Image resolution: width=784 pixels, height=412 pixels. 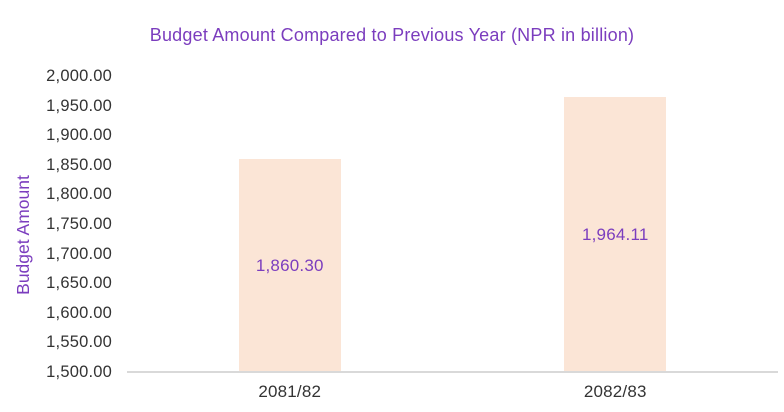 I want to click on y-tick-label: 1,650.00, so click(x=79, y=283).